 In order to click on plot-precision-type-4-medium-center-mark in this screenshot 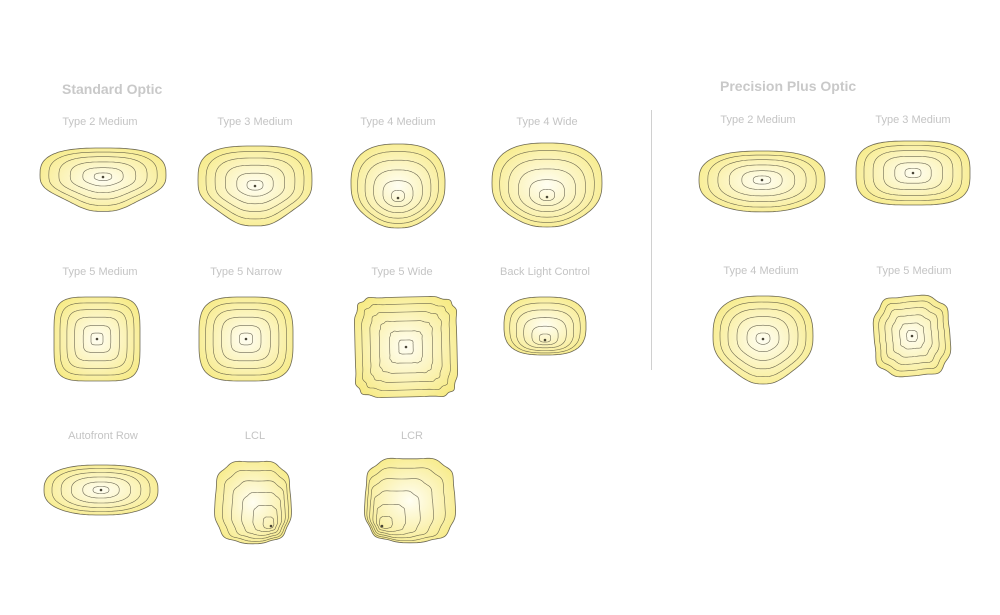, I will do `click(763, 339)`.